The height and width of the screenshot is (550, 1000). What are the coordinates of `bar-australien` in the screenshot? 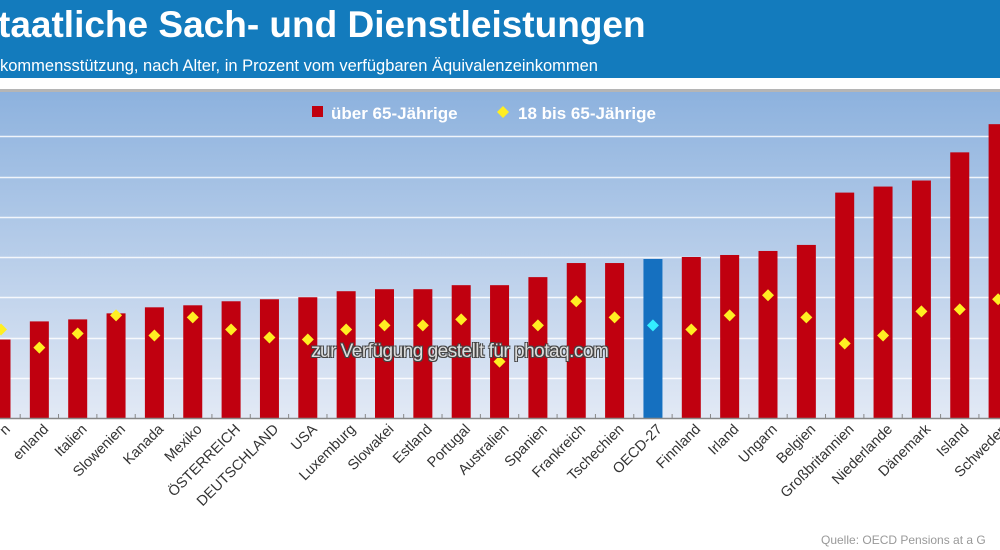 It's located at (500, 351).